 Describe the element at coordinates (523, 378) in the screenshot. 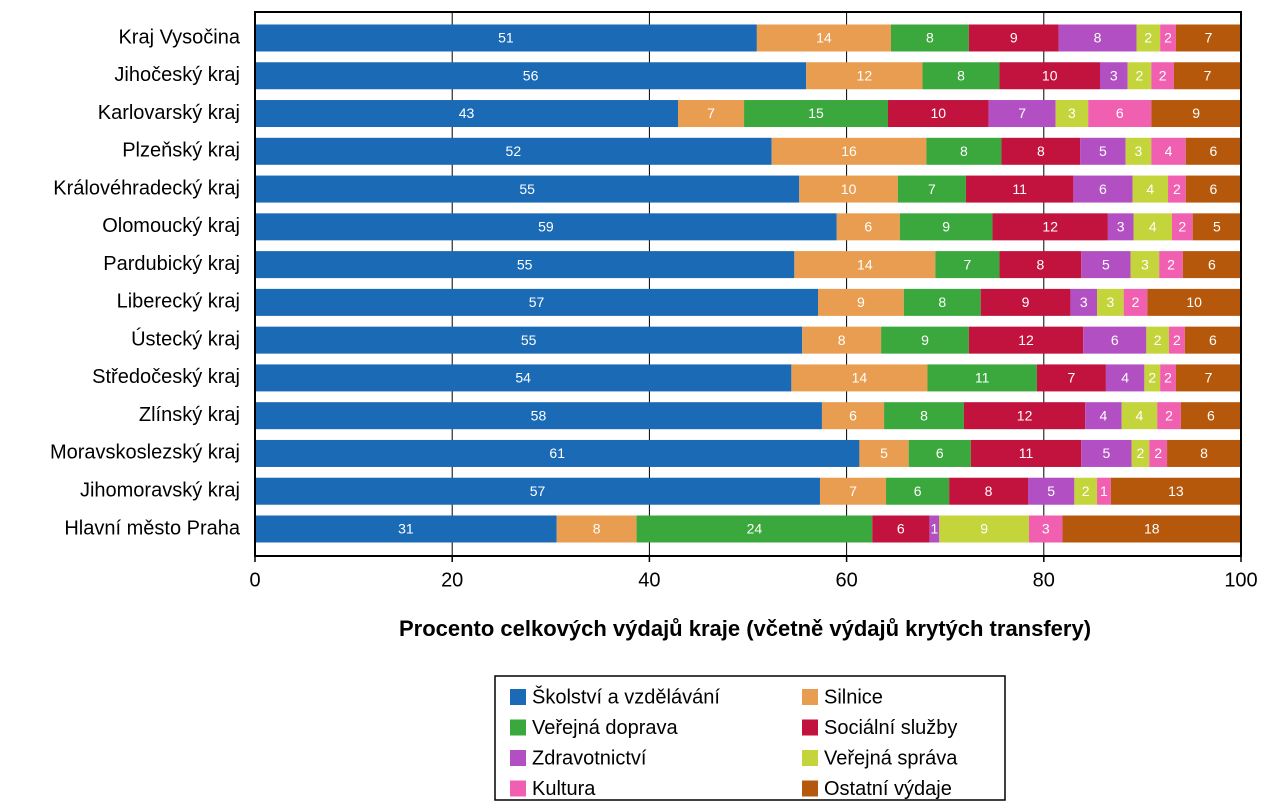

I see `data-label: 54` at that location.